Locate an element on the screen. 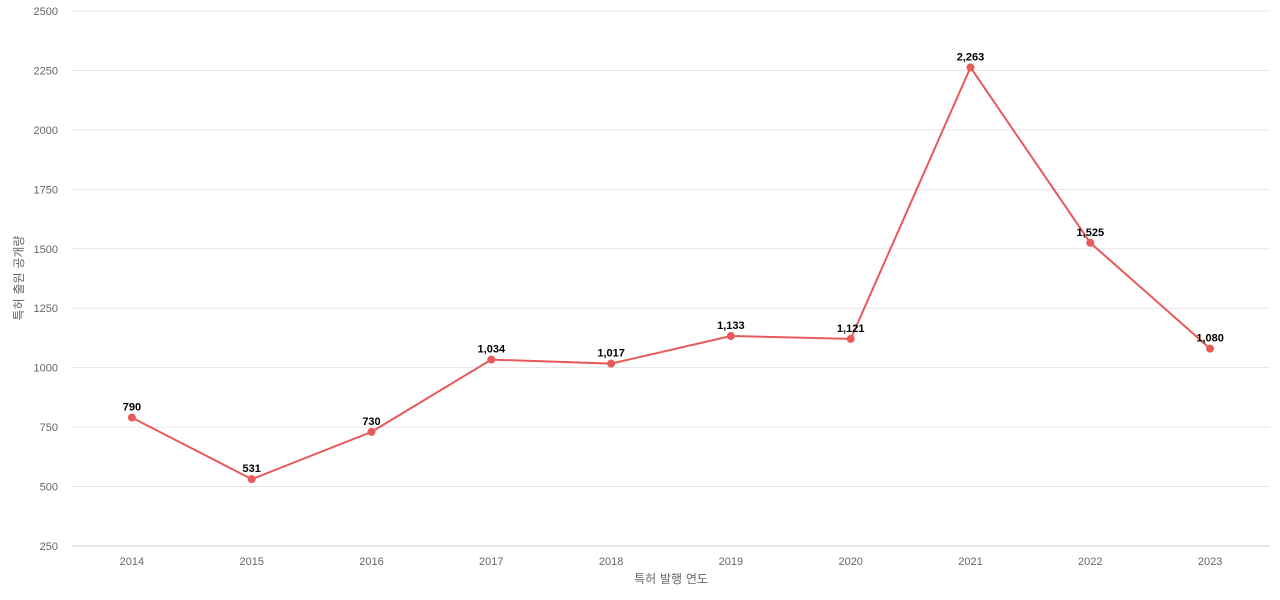 This screenshot has height=600, width=1280. data-label: 531 is located at coordinates (252, 469).